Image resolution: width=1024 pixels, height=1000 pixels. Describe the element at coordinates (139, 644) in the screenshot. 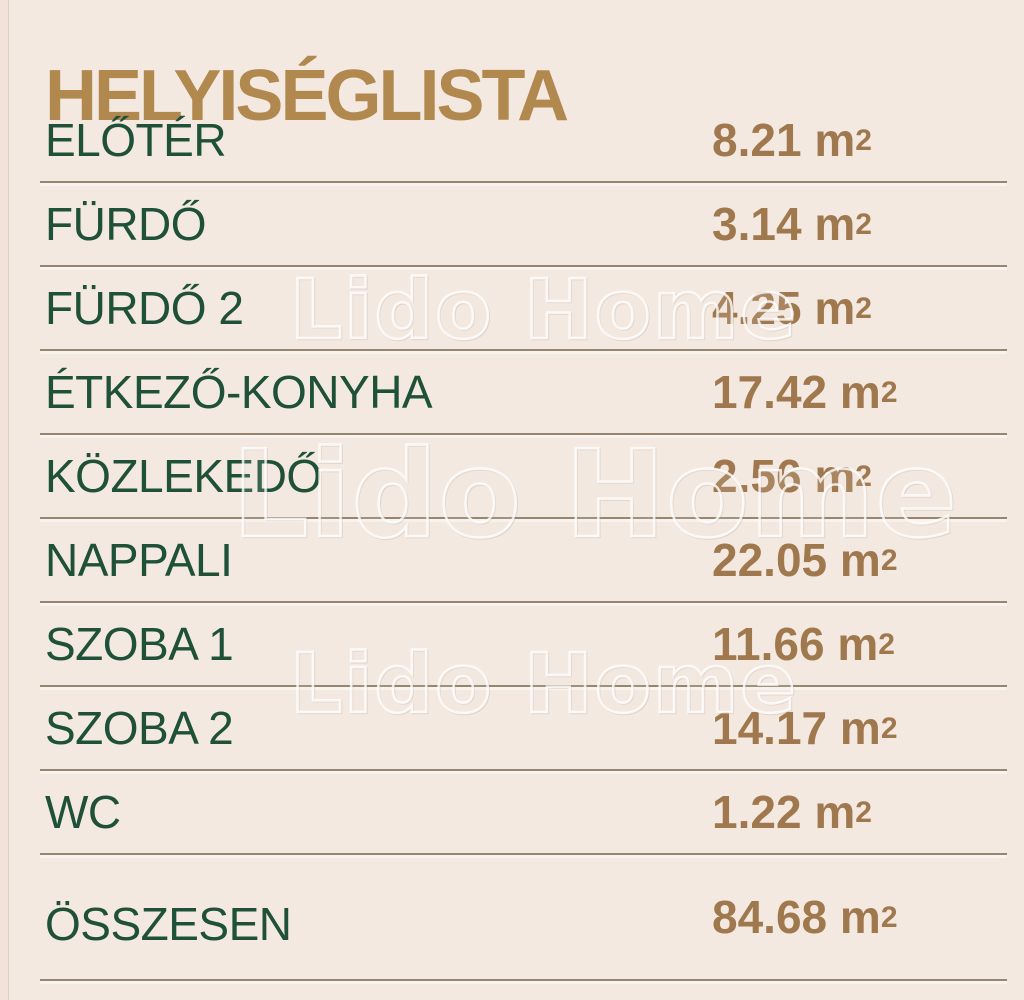

I see `room-name: SZOBA 1` at that location.